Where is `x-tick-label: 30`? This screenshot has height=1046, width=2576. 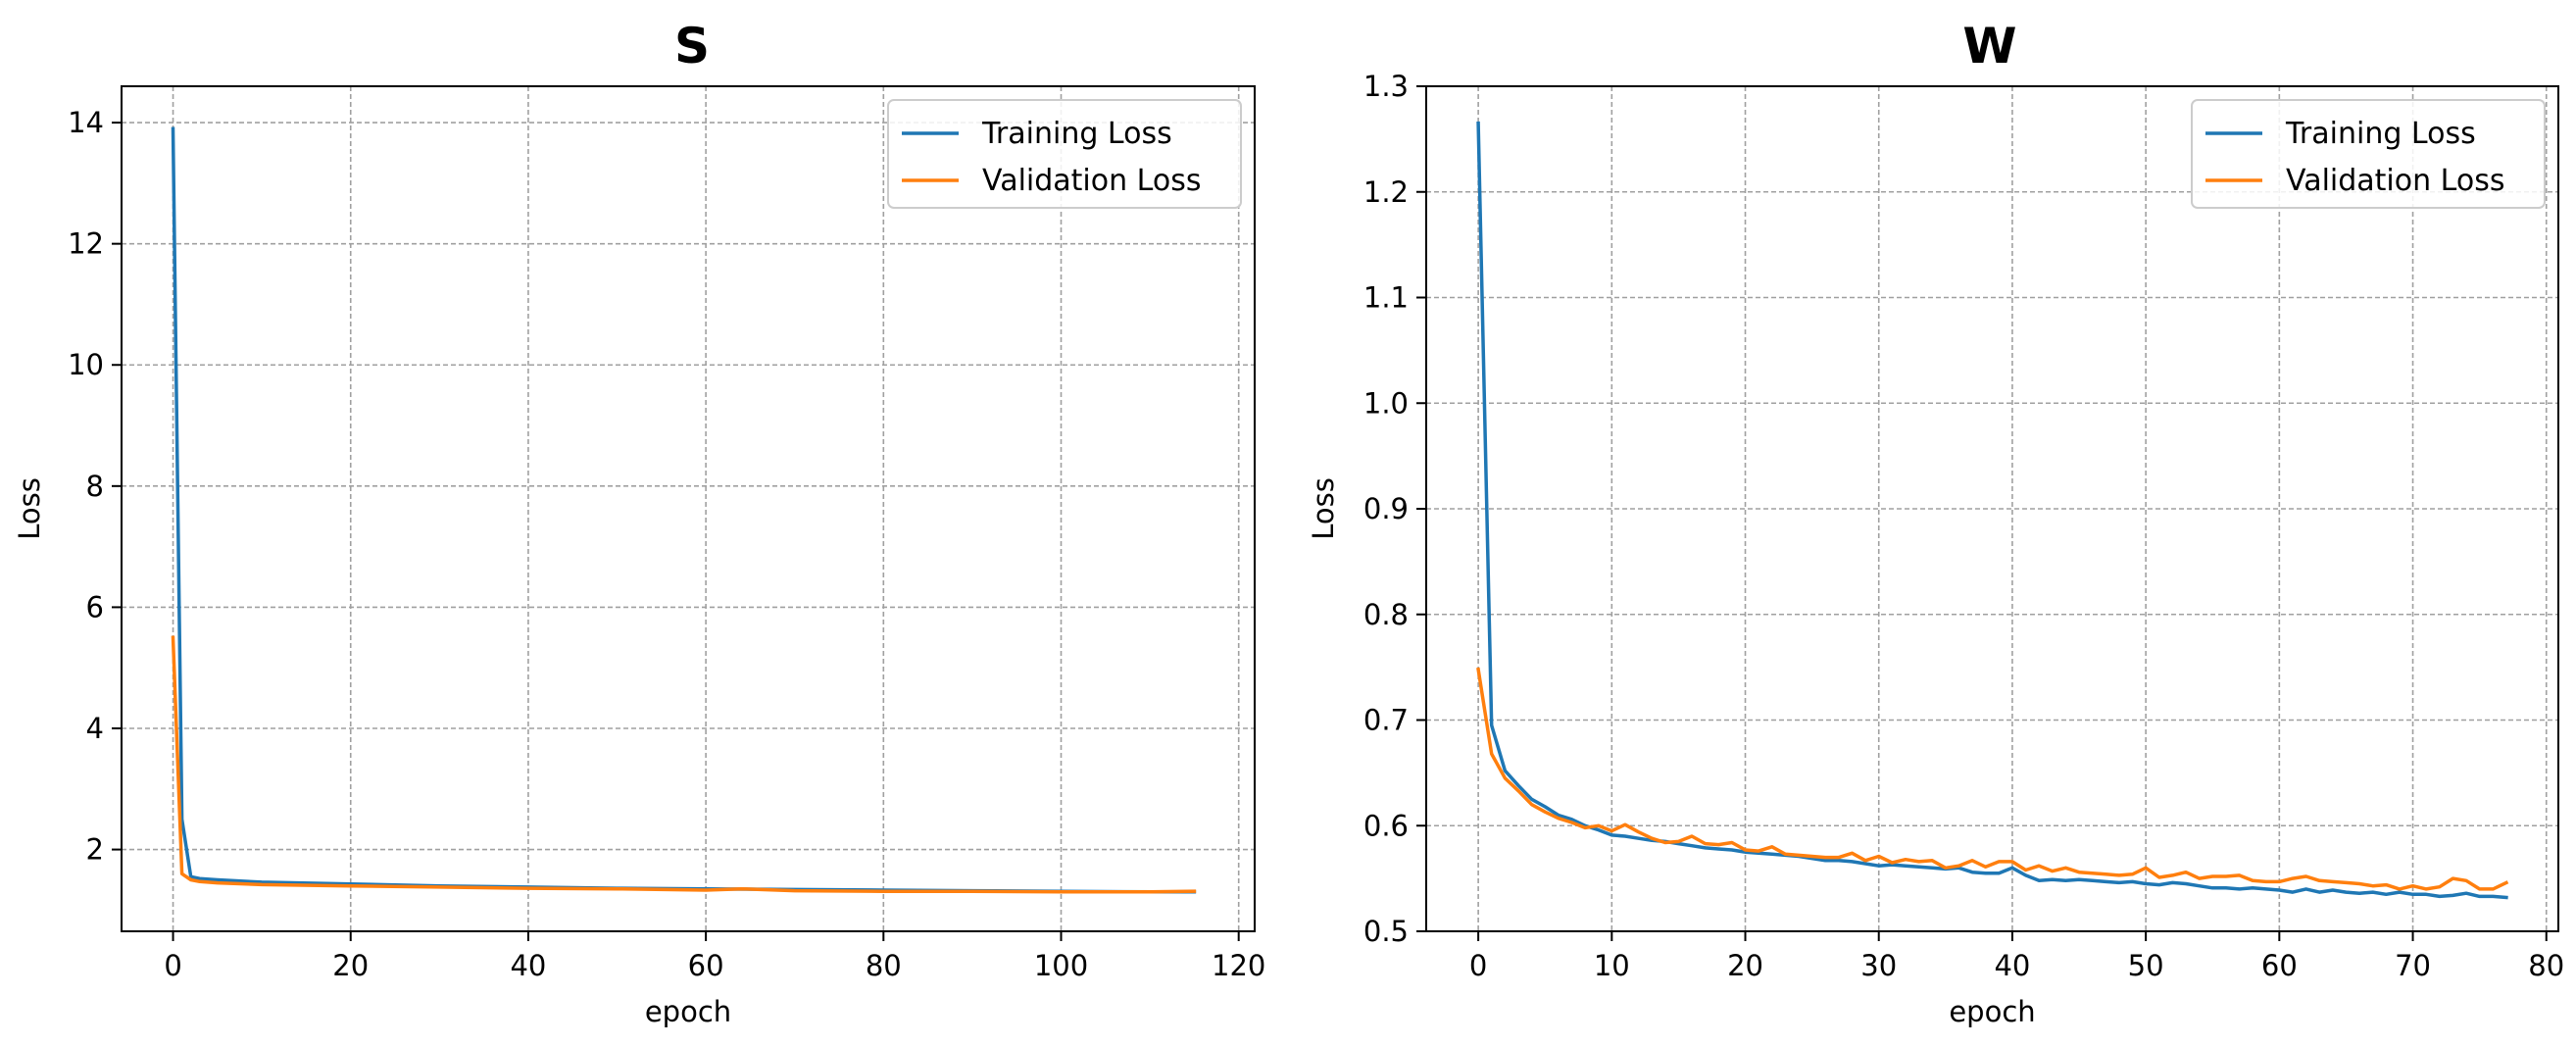
x-tick-label: 30 is located at coordinates (1878, 965).